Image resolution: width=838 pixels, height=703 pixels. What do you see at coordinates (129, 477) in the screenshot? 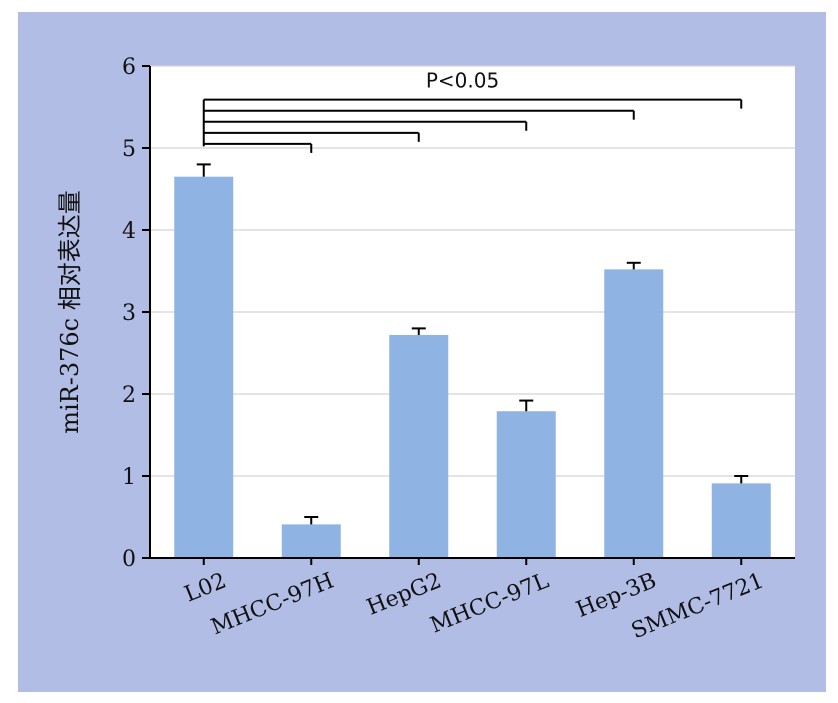
I see `y-tick-label-1: 1` at bounding box center [129, 477].